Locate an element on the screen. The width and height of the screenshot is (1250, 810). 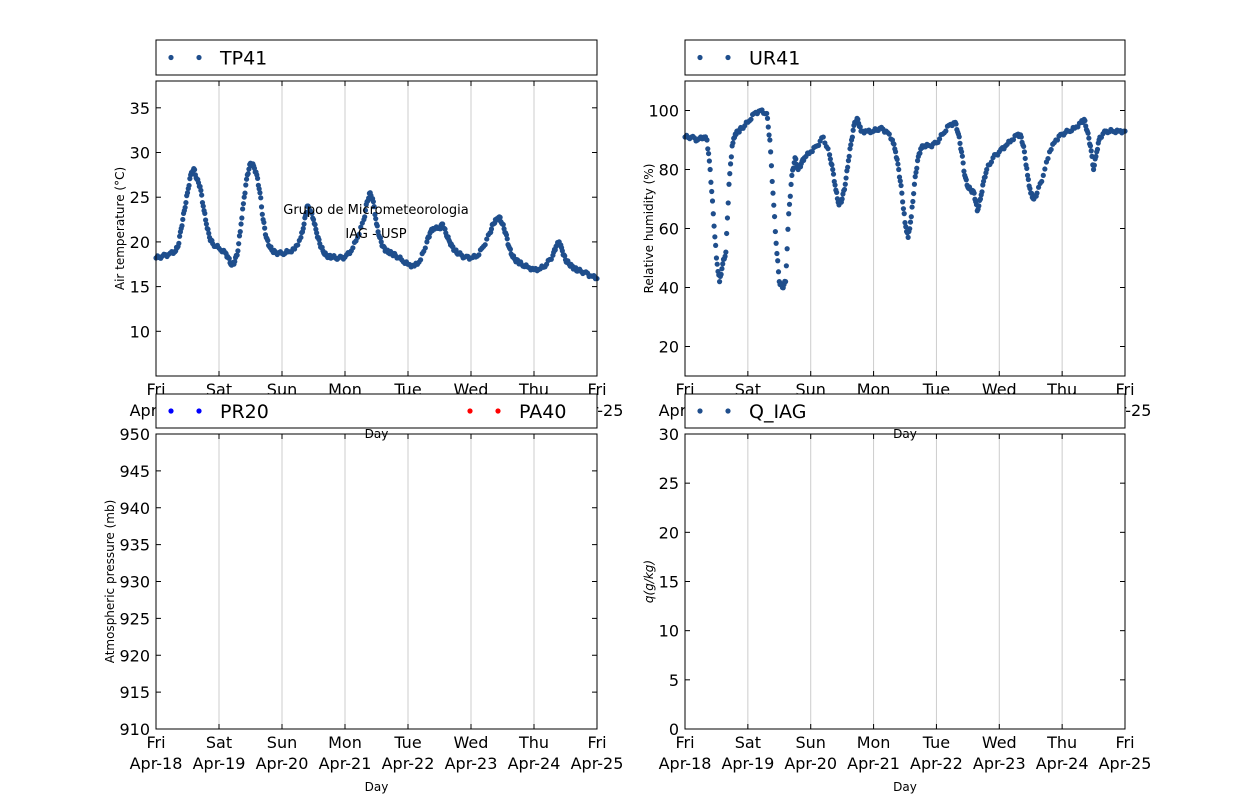
y-tick-label: 15 is located at coordinates (669, 582).